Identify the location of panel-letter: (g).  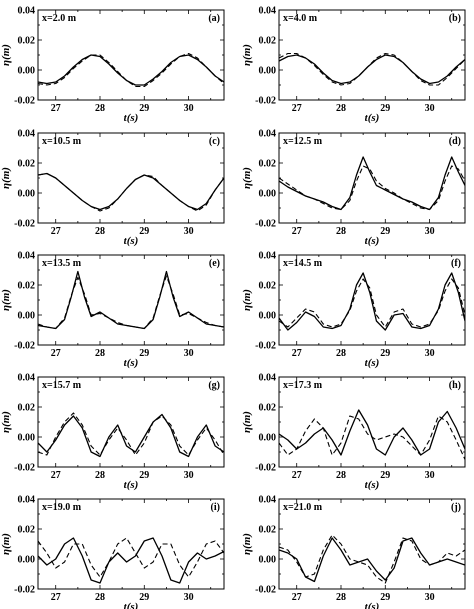
(214, 385).